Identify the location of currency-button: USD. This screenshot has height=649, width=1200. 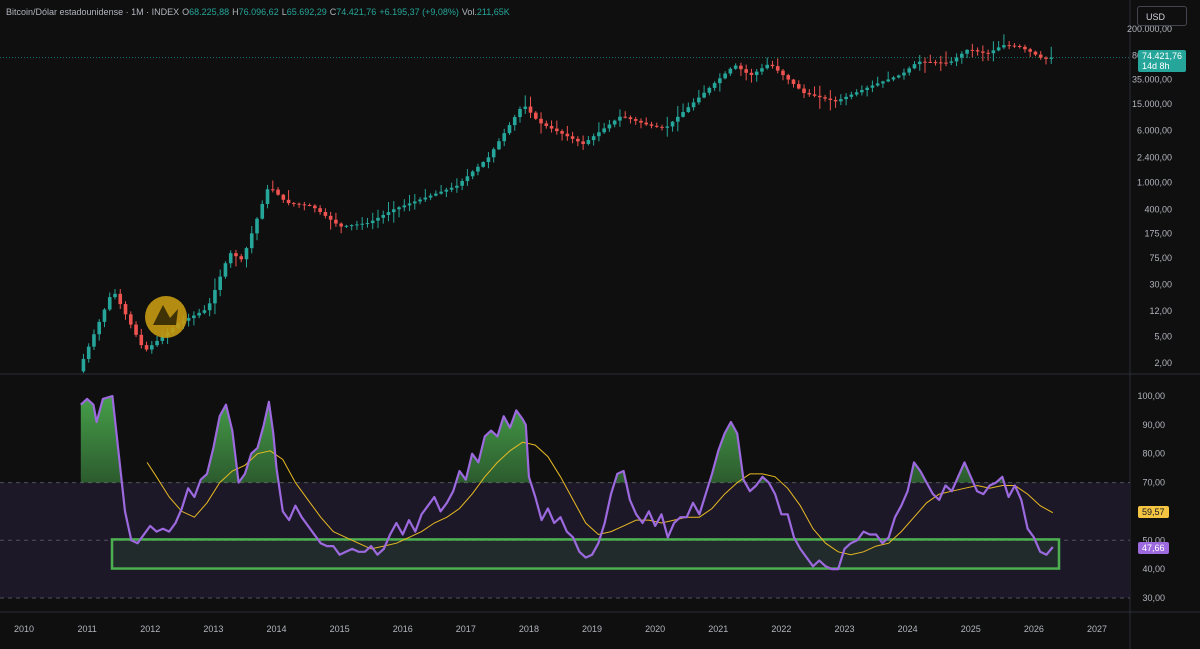
(1162, 16).